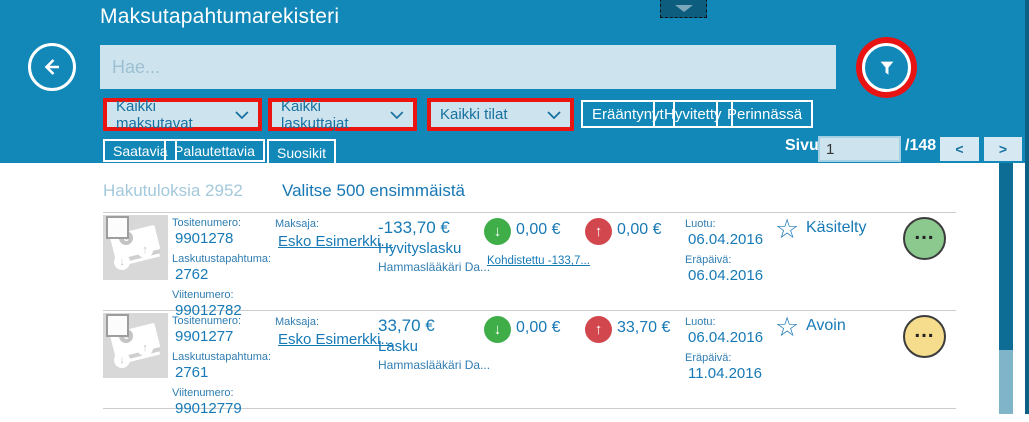  I want to click on transaction-thumbnail: € ↑ ↓, so click(135, 345).